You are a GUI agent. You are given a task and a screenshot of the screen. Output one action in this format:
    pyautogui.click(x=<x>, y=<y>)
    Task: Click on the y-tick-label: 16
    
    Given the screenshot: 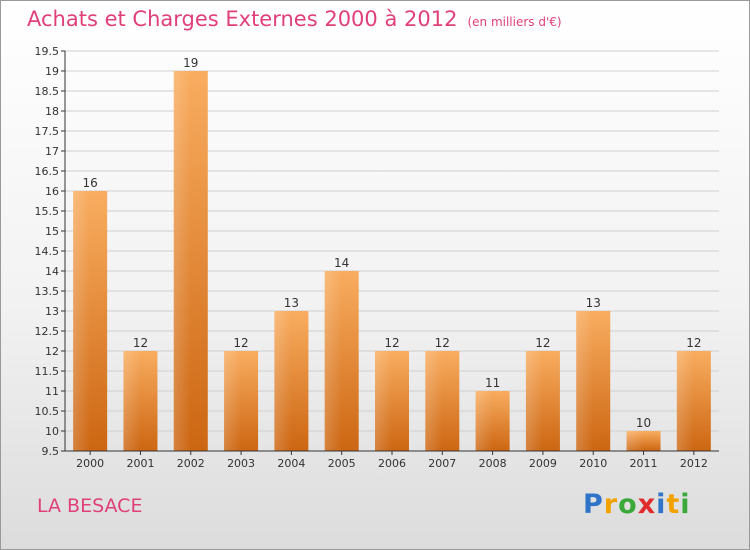 What is the action you would take?
    pyautogui.click(x=52, y=191)
    